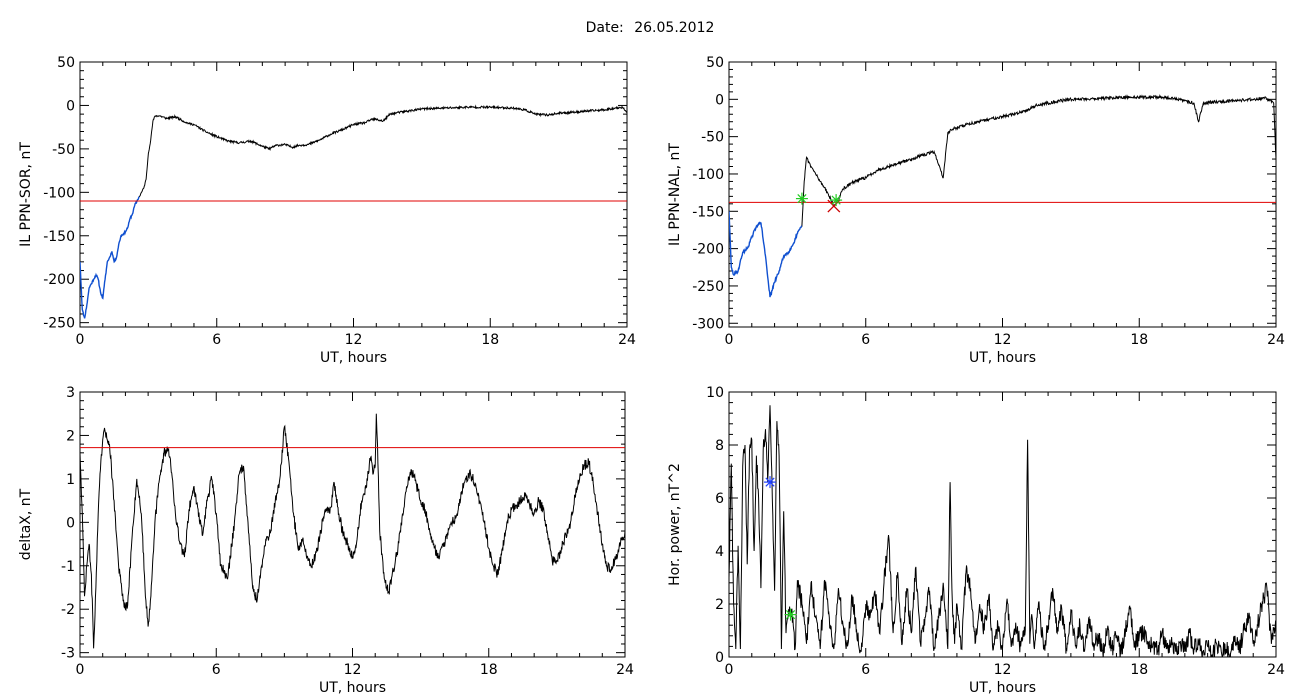 The width and height of the screenshot is (1300, 700). Describe the element at coordinates (674, 28) in the screenshot. I see `date-value: 26.05.2012` at that location.